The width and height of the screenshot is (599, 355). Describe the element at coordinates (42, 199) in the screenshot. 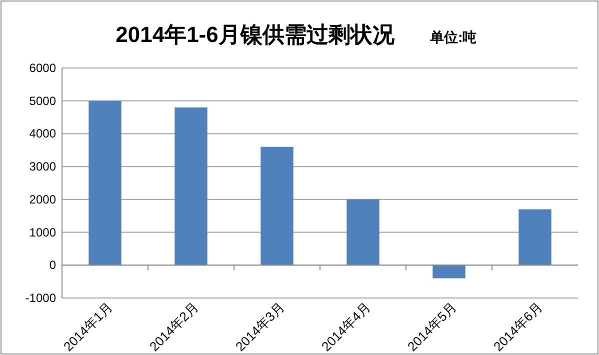

I see `y-tick-label: 2000` at that location.